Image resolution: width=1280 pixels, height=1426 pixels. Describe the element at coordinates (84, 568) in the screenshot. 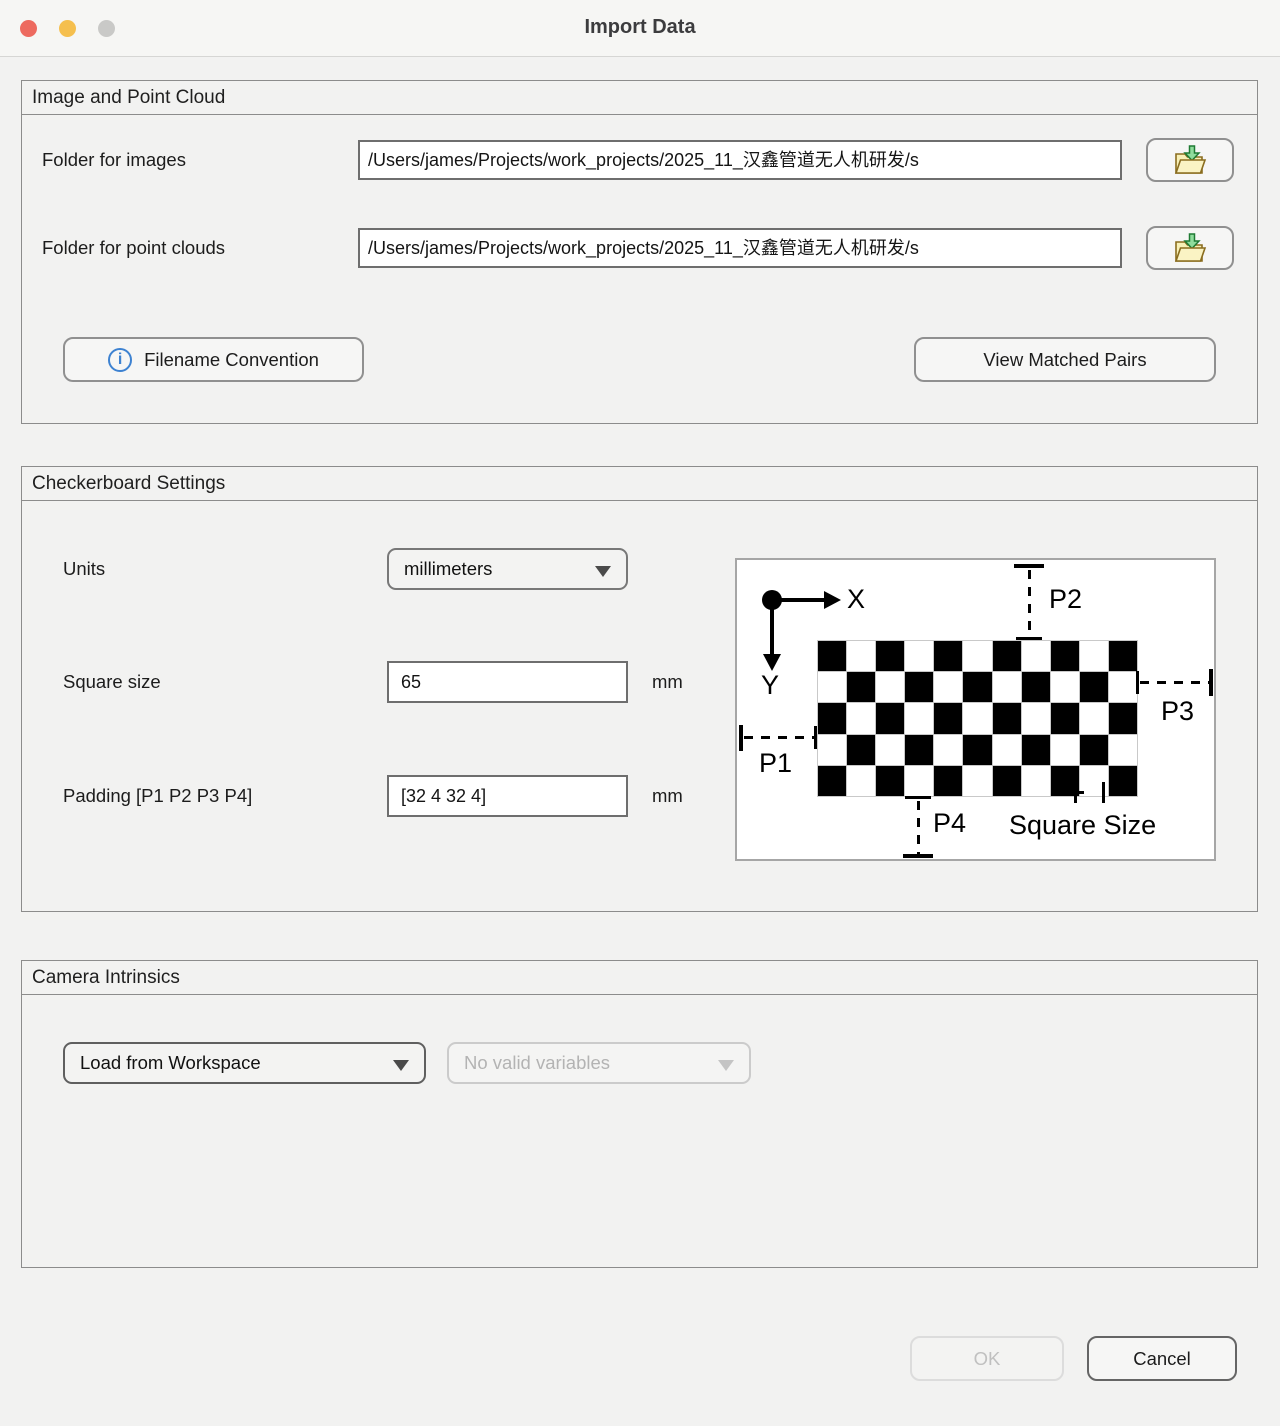

I see `units-label: Units` at that location.